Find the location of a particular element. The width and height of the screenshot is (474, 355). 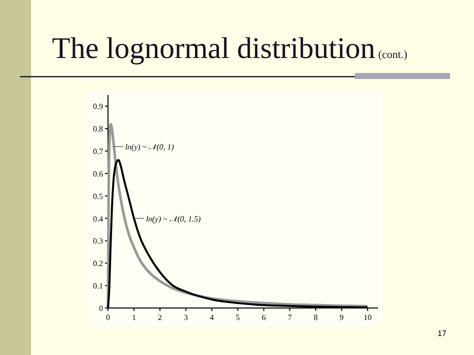

text: 17 is located at coordinates (442, 333).